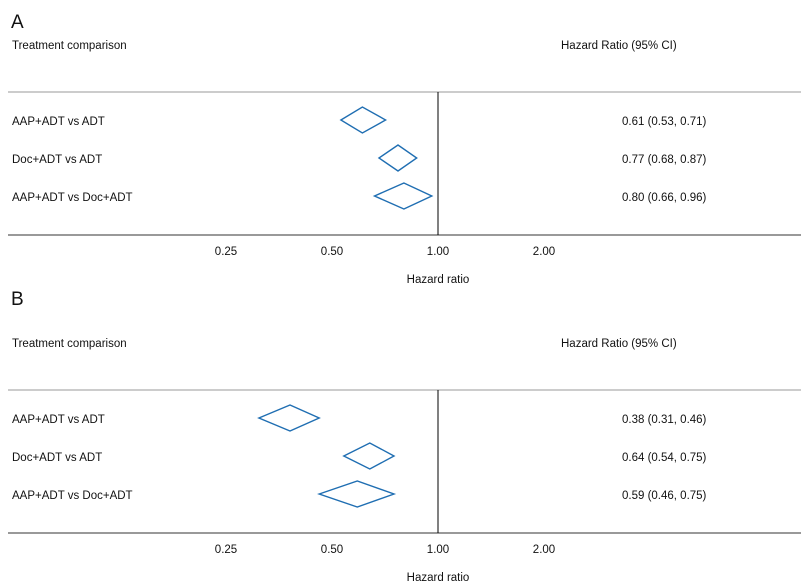 The width and height of the screenshot is (801, 584). What do you see at coordinates (664, 198) in the screenshot?
I see `hazard-ratio-ci: 0.80 (0.66, 0.96)` at bounding box center [664, 198].